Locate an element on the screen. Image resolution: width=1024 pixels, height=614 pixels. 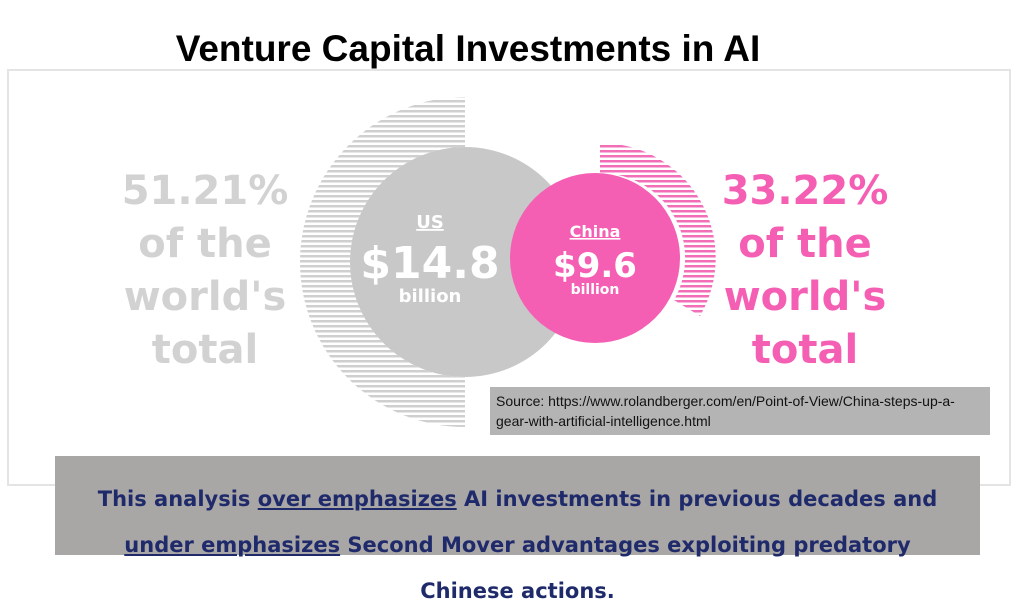
banner-text: AI investments in previous decades and is located at coordinates (701, 499).